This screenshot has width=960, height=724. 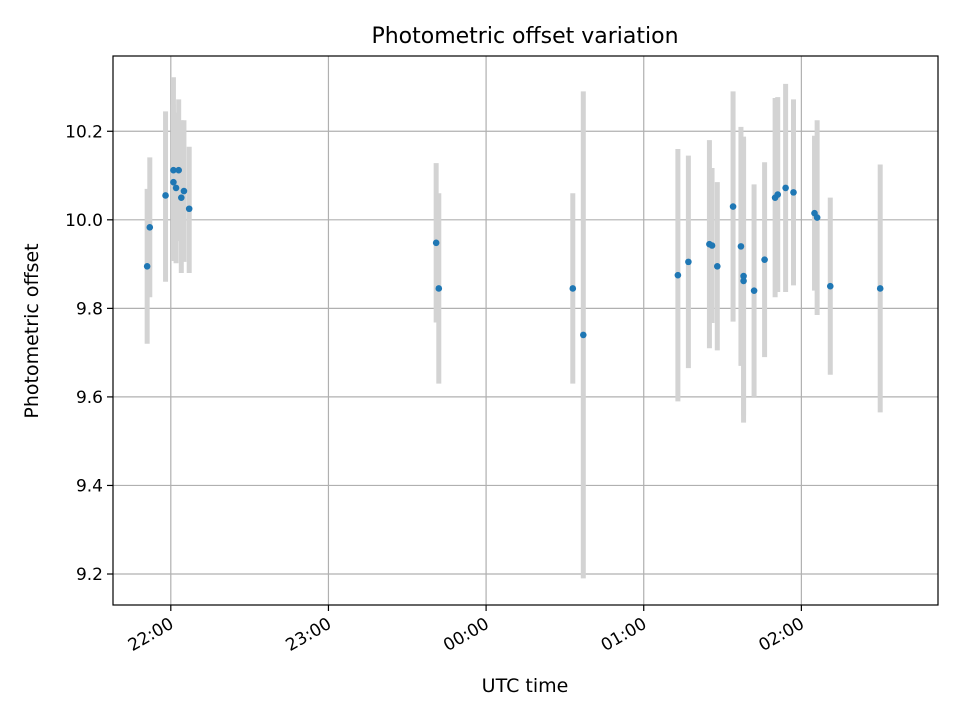 I want to click on x-axis-label: UTC time, so click(x=525, y=686).